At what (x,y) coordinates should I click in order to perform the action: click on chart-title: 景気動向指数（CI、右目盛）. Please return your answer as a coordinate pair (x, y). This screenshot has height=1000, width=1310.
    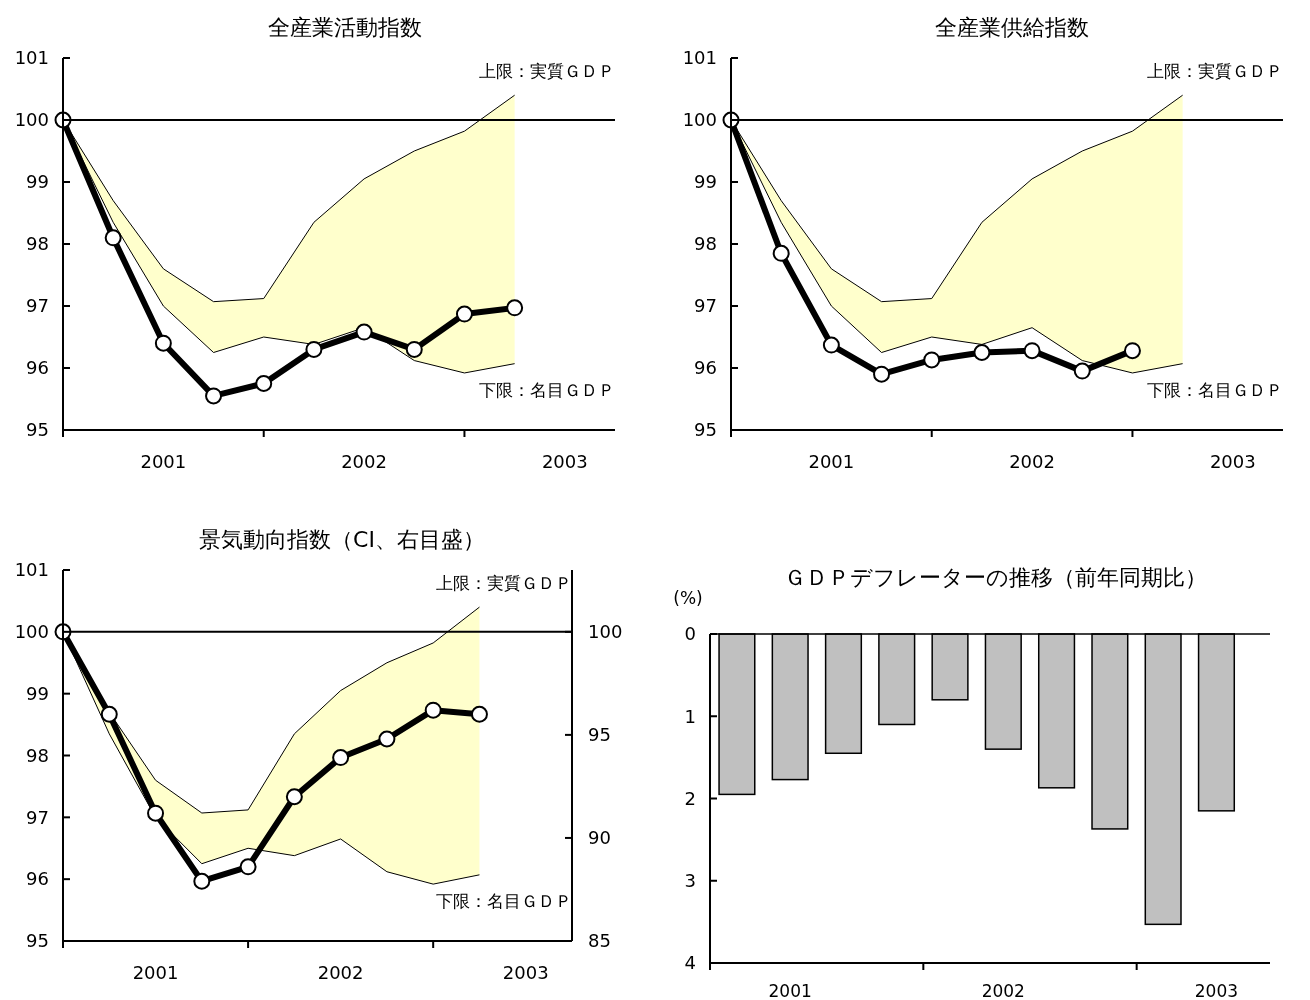
    Looking at the image, I should click on (342, 539).